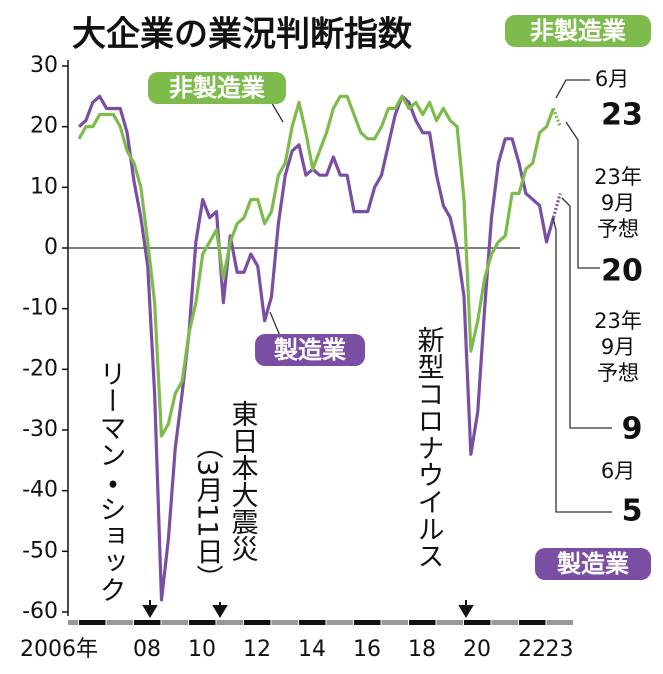  What do you see at coordinates (44, 126) in the screenshot?
I see `y-tick-label: 20` at bounding box center [44, 126].